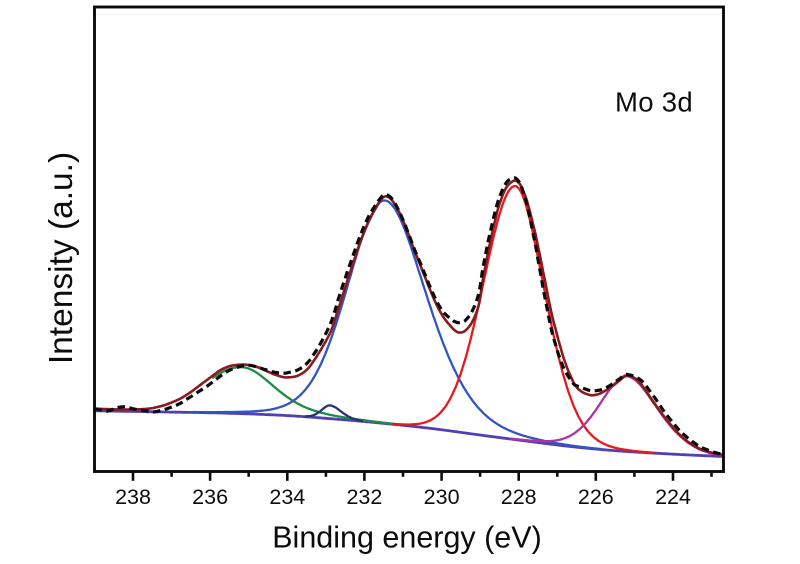 This screenshot has width=800, height=564. Describe the element at coordinates (442, 497) in the screenshot. I see `svg-text: 230` at that location.